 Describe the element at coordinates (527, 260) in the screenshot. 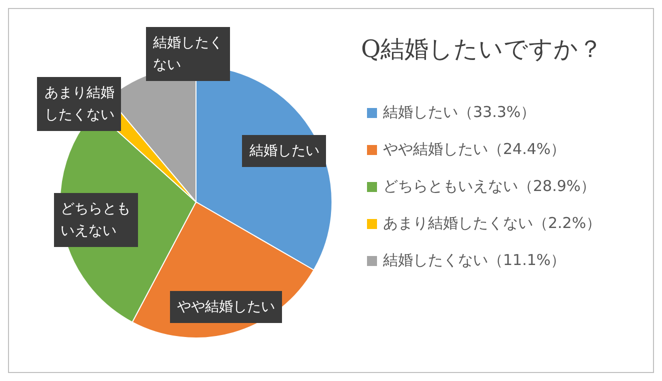

I see `data-label: （11.1%）` at that location.